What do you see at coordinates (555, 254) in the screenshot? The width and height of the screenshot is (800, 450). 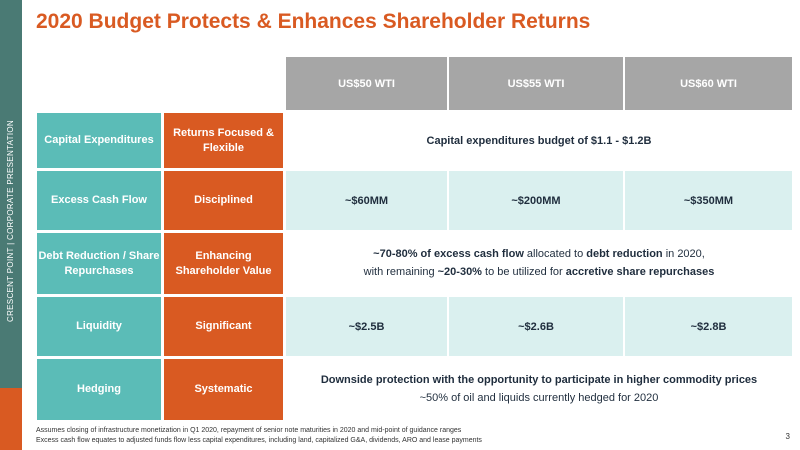 I see `debt-allocation-text: allocated to` at bounding box center [555, 254].